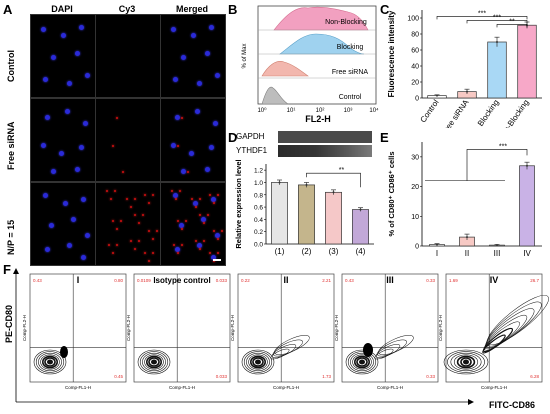  I want to click on micrograph-r1-c1, so click(63, 56).